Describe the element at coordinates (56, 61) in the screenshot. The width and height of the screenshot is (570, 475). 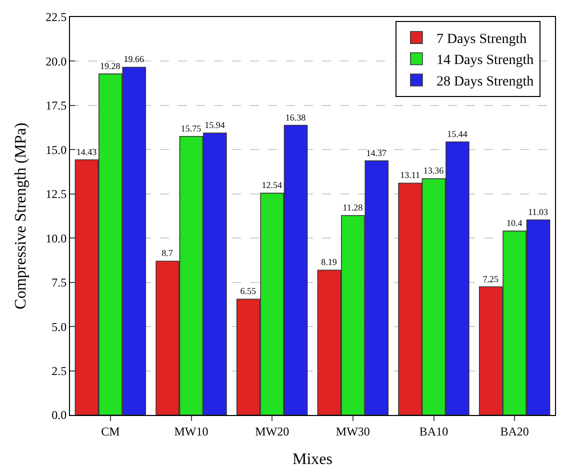
I see `y-tick-label: 20.0` at that location.